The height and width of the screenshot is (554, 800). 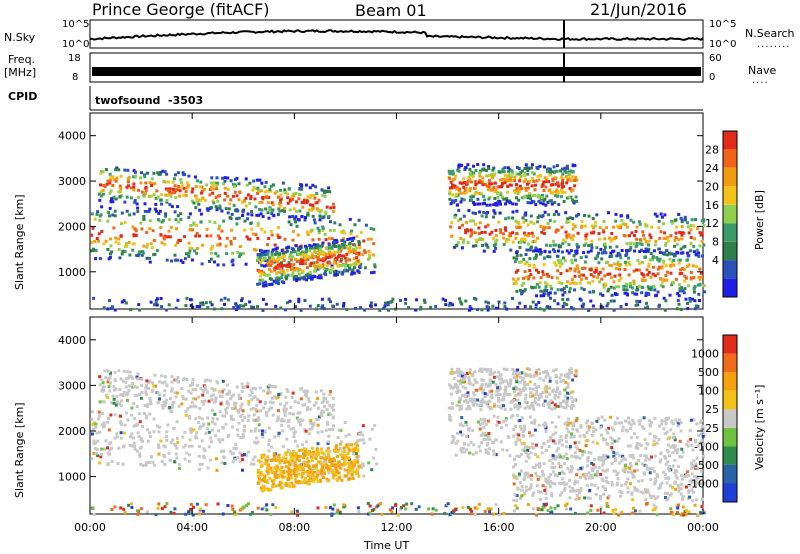 What do you see at coordinates (762, 70) in the screenshot?
I see `nave-label: Nave` at bounding box center [762, 70].